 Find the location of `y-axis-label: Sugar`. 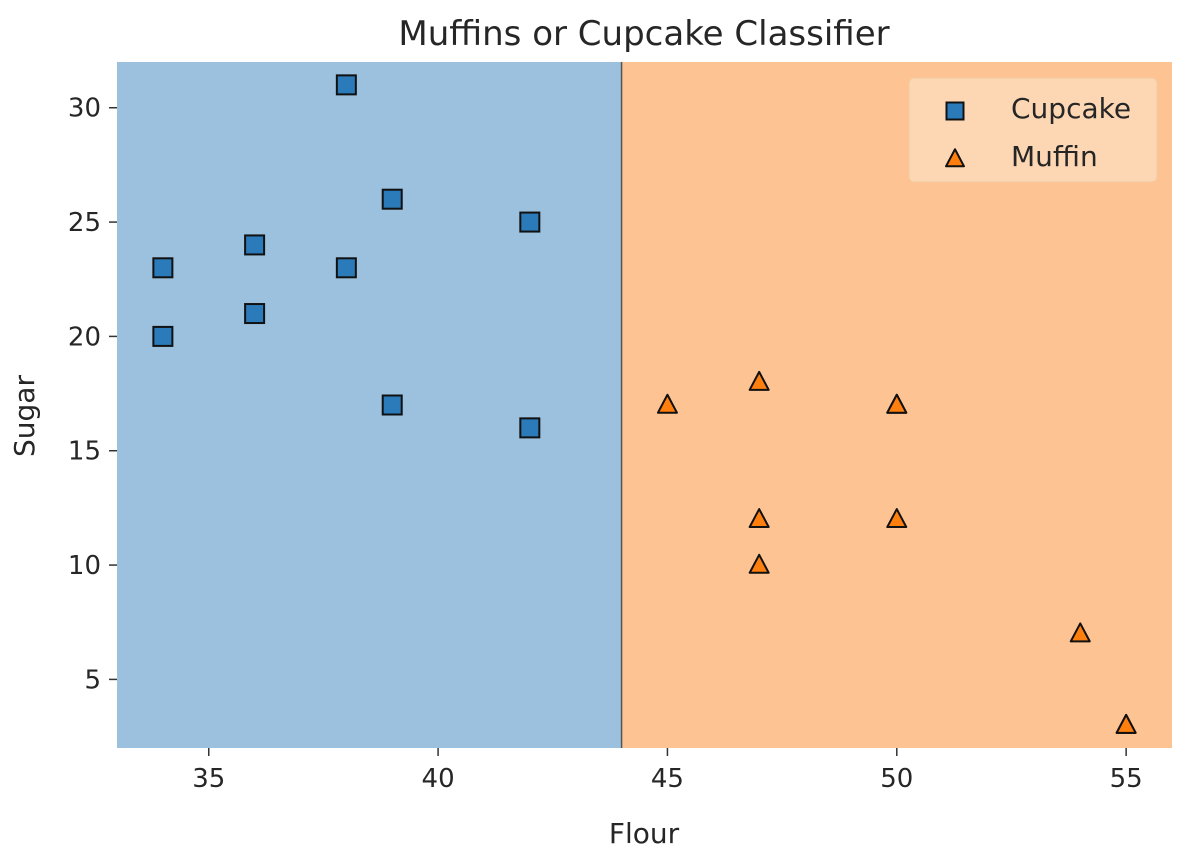

y-axis-label: Sugar is located at coordinates (24, 416).